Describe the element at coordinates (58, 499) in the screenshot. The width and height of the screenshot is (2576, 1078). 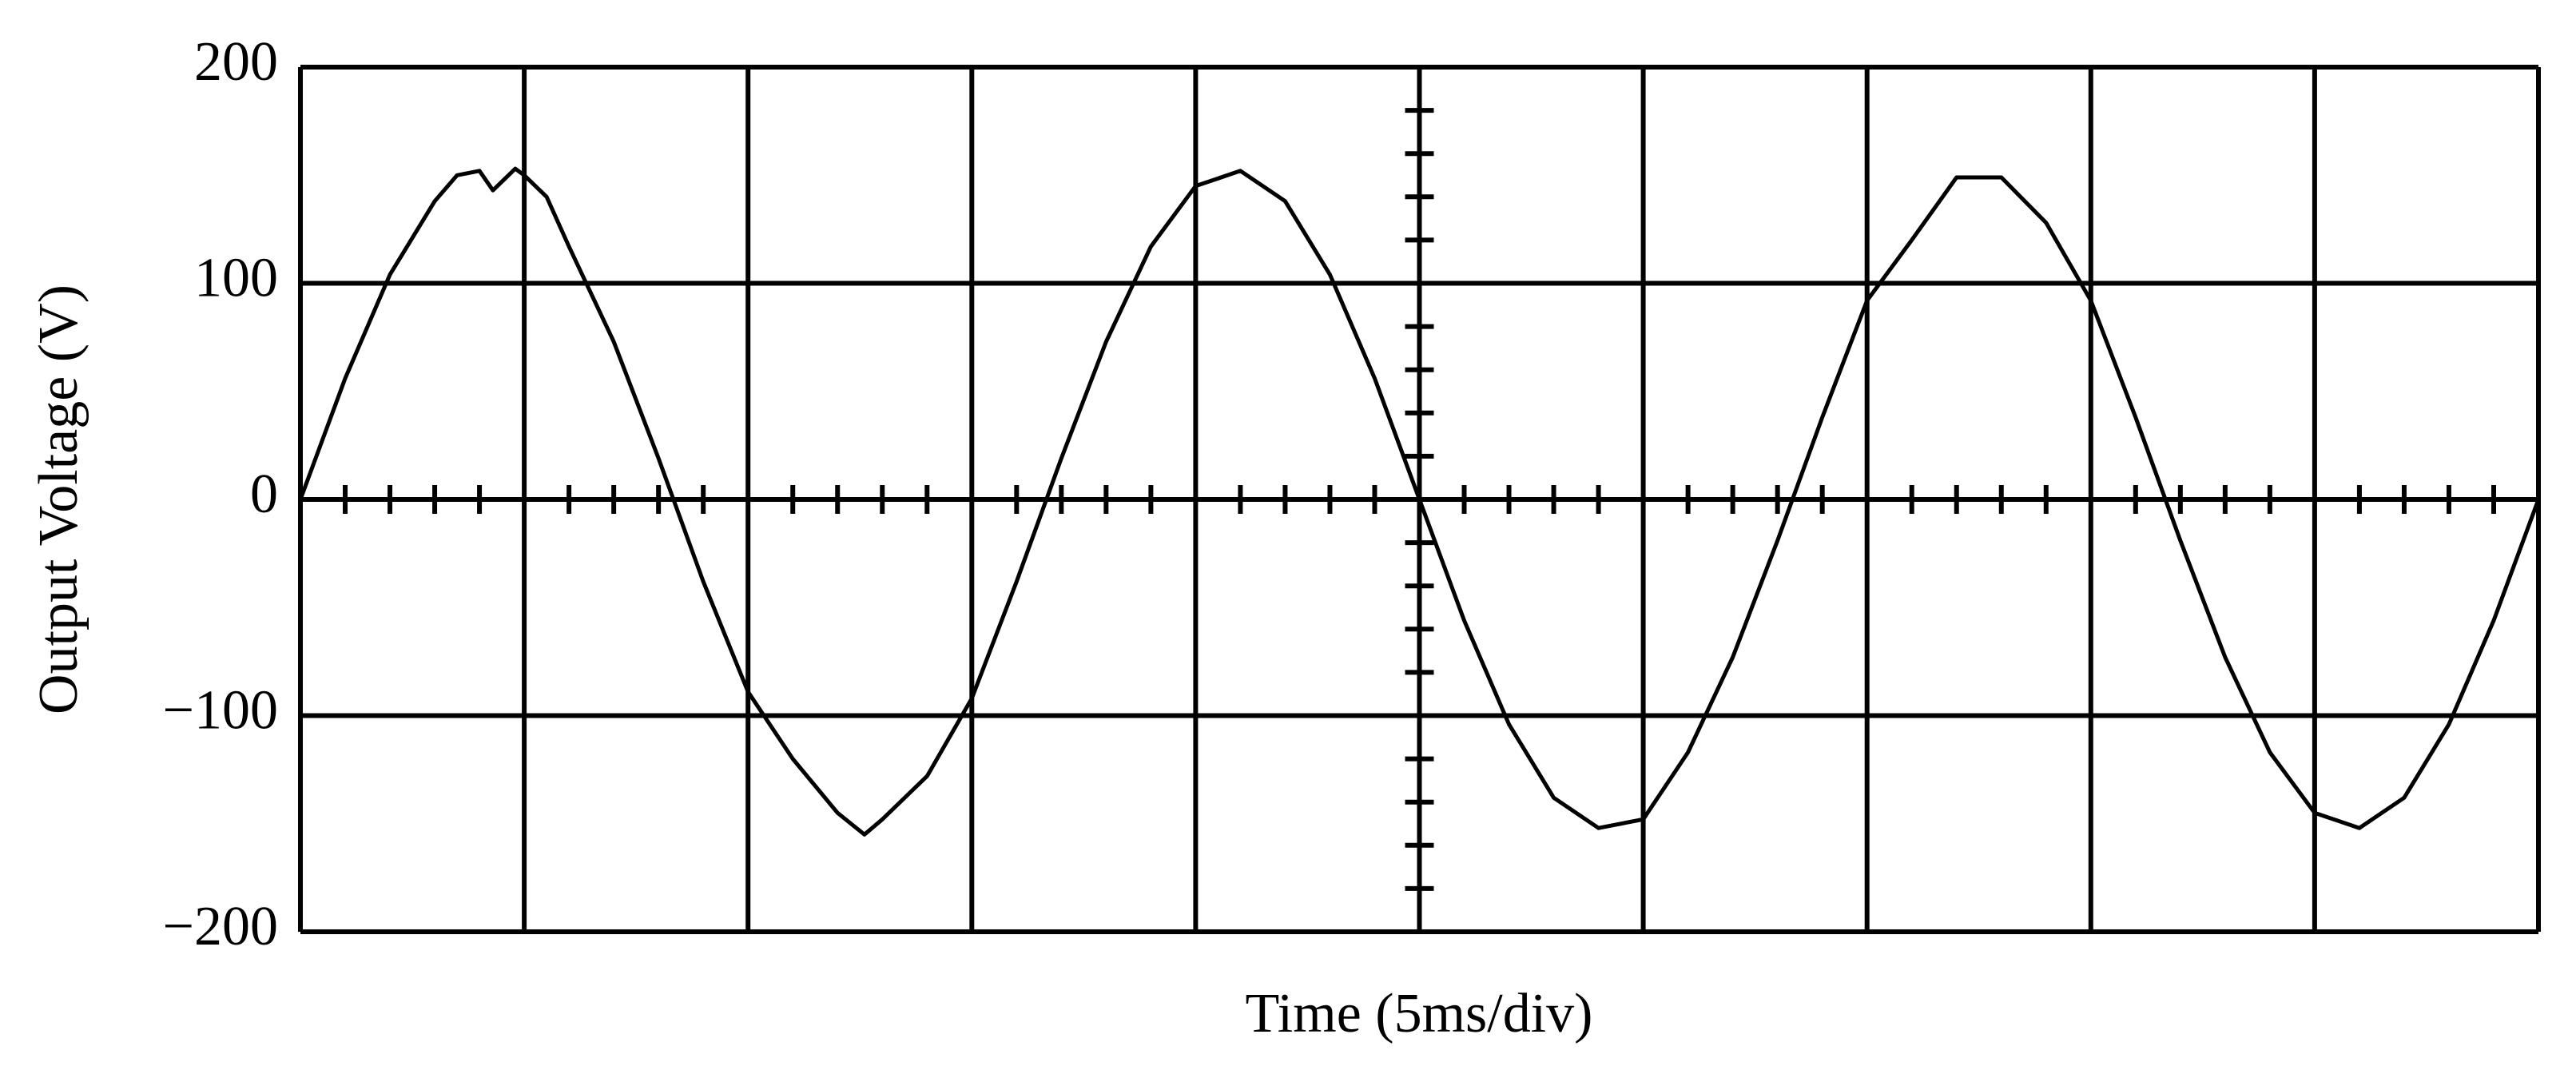
I see `y-axis-label: Output Voltage (V)` at that location.